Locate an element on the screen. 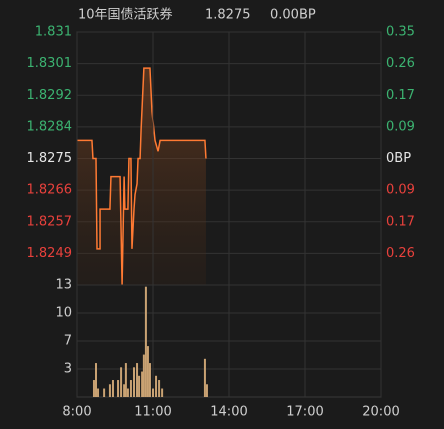 The image size is (444, 429). instrument-name: 10年国债活跃券 is located at coordinates (125, 15).